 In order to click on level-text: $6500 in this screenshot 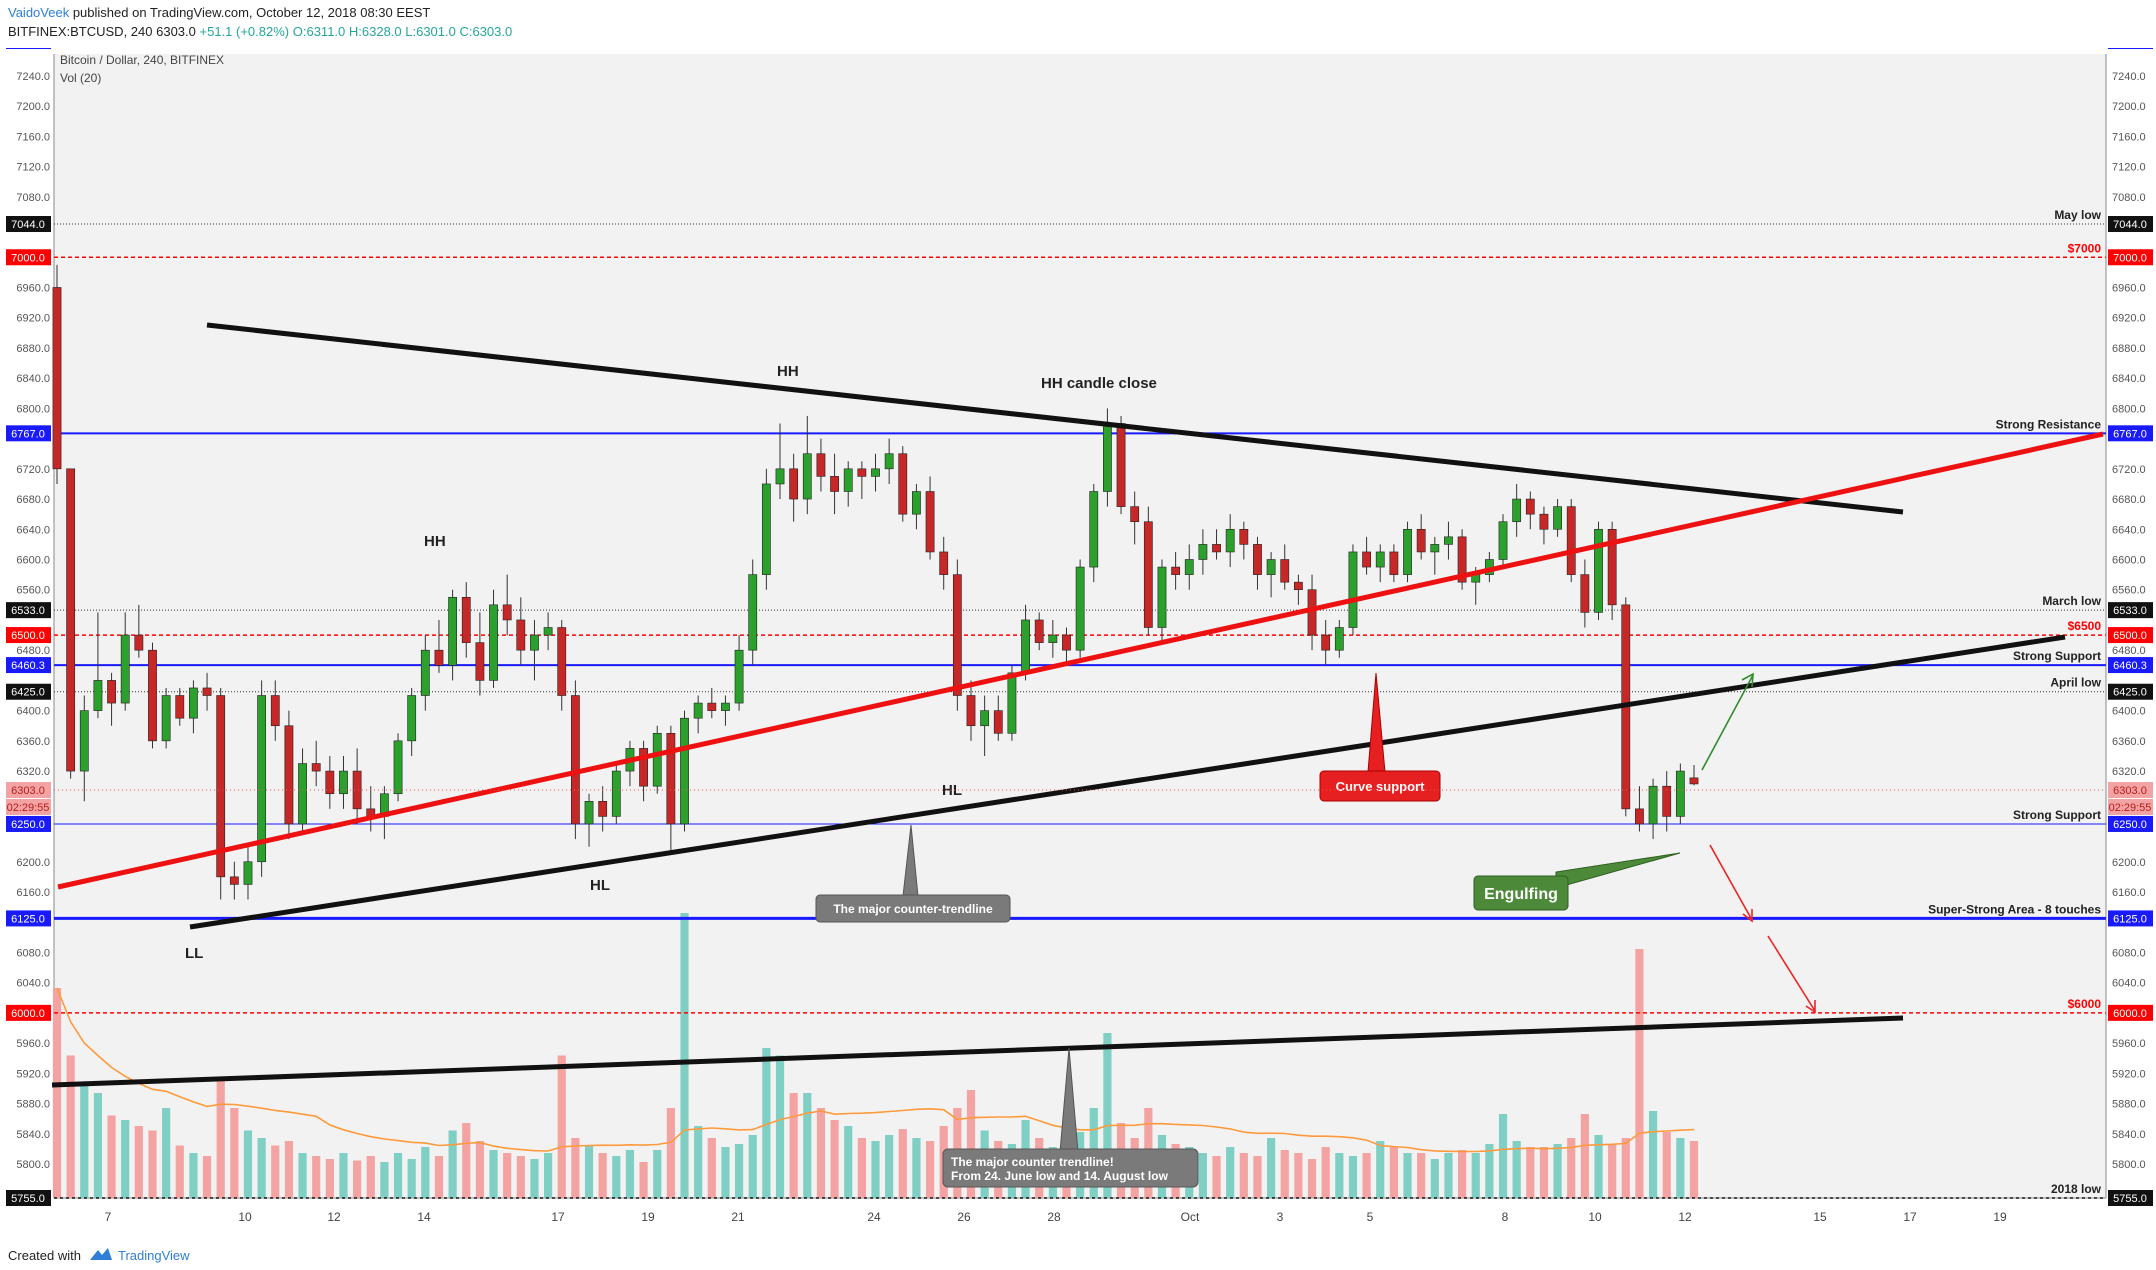, I will do `click(2085, 626)`.